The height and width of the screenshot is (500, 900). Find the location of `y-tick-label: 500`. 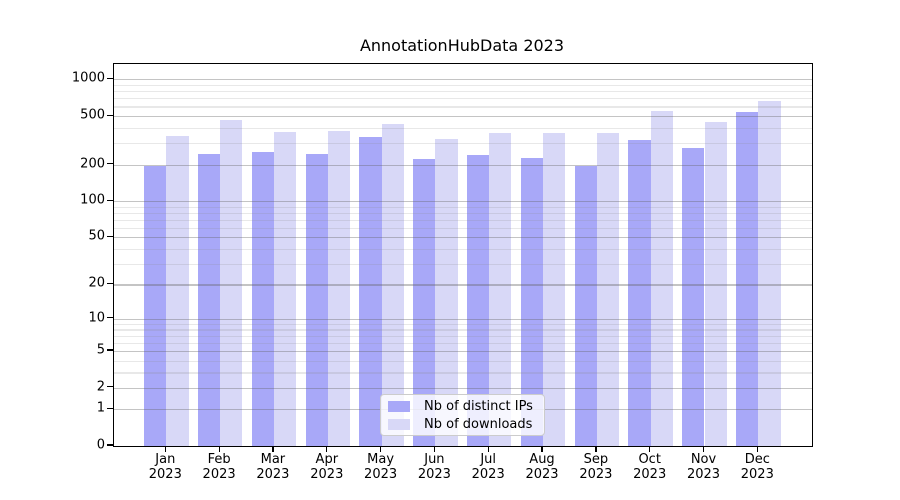

y-tick-label: 500 is located at coordinates (92, 115).